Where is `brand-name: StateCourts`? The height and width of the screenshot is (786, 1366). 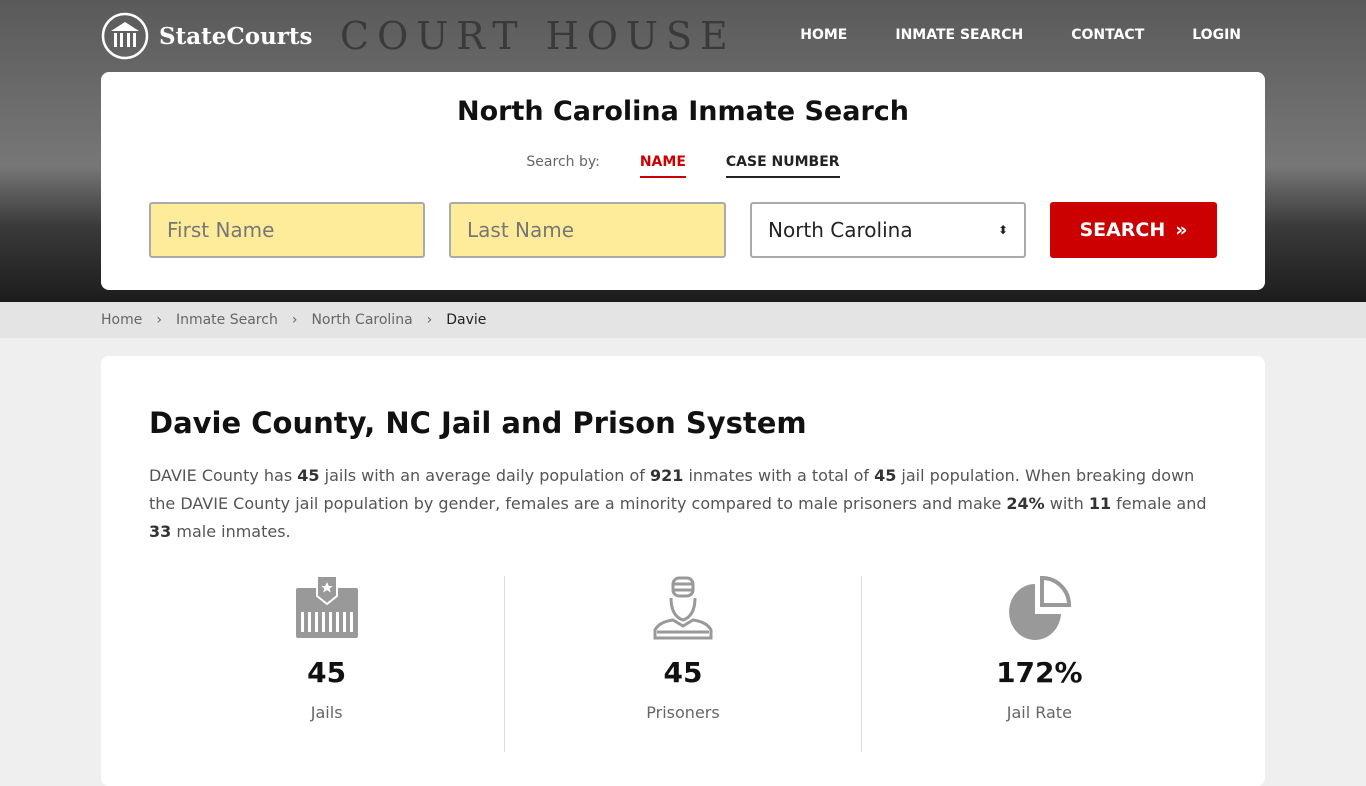
brand-name: StateCourts is located at coordinates (236, 36).